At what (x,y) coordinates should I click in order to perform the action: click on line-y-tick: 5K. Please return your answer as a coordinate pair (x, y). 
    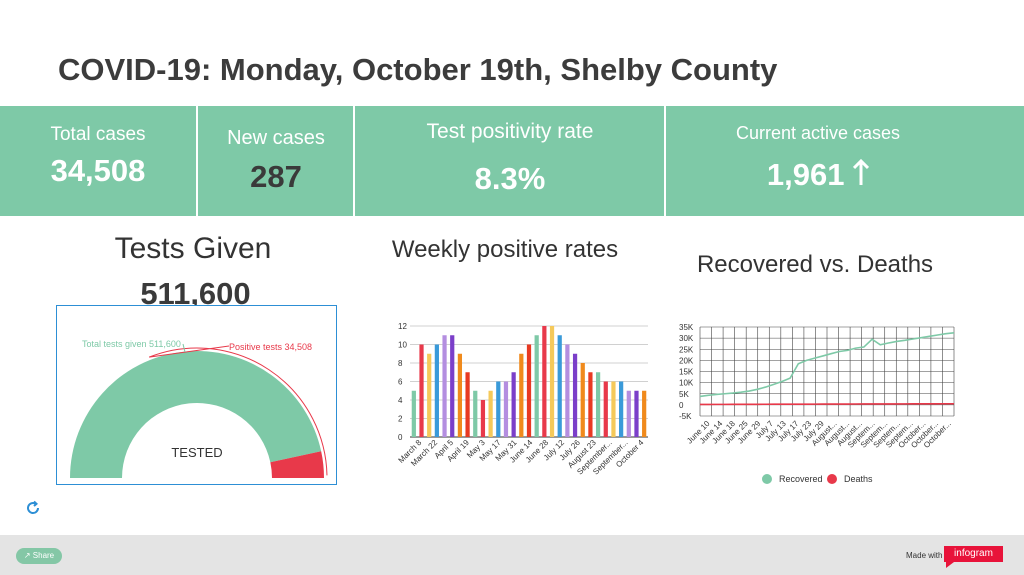
    Looking at the image, I should click on (684, 394).